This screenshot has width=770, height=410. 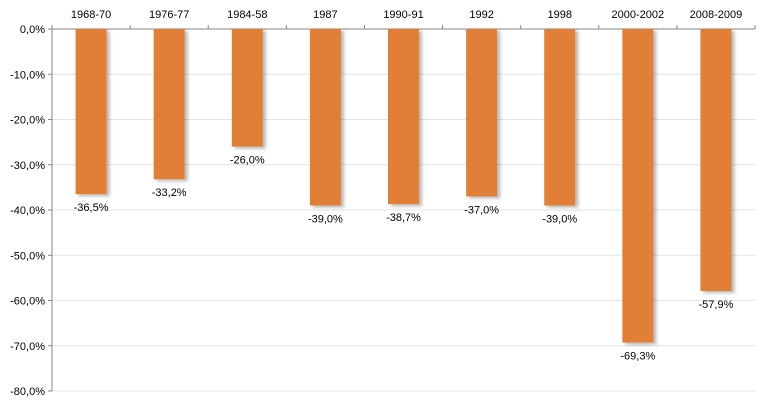 I want to click on y-tick-label: -80,0%, so click(x=27, y=392).